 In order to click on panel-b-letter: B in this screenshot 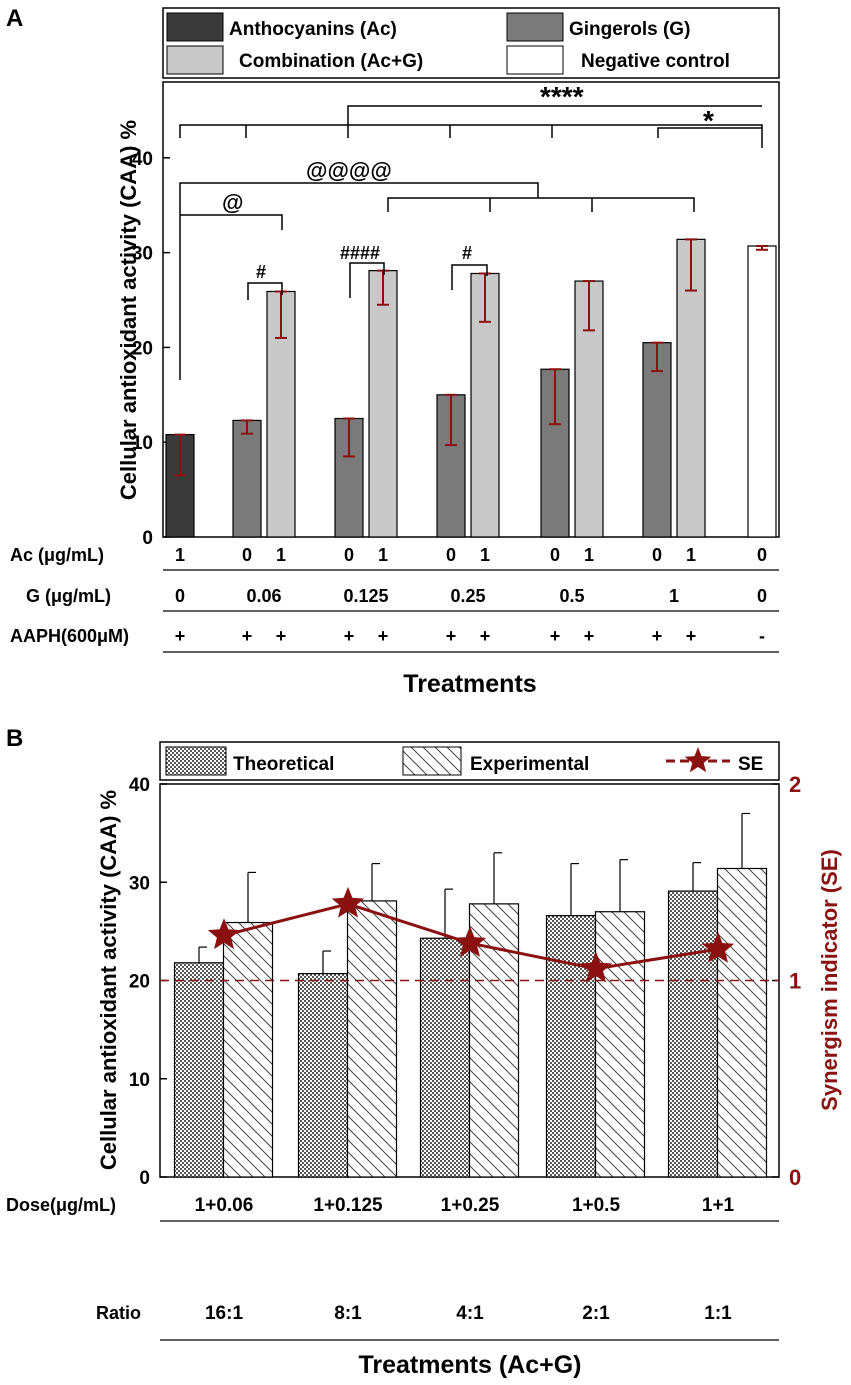, I will do `click(14, 738)`.